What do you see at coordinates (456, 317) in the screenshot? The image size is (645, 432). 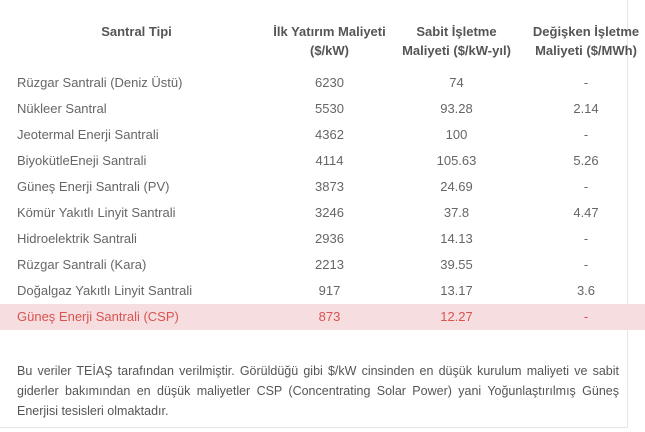 I see `cell-fixed: 12.27` at bounding box center [456, 317].